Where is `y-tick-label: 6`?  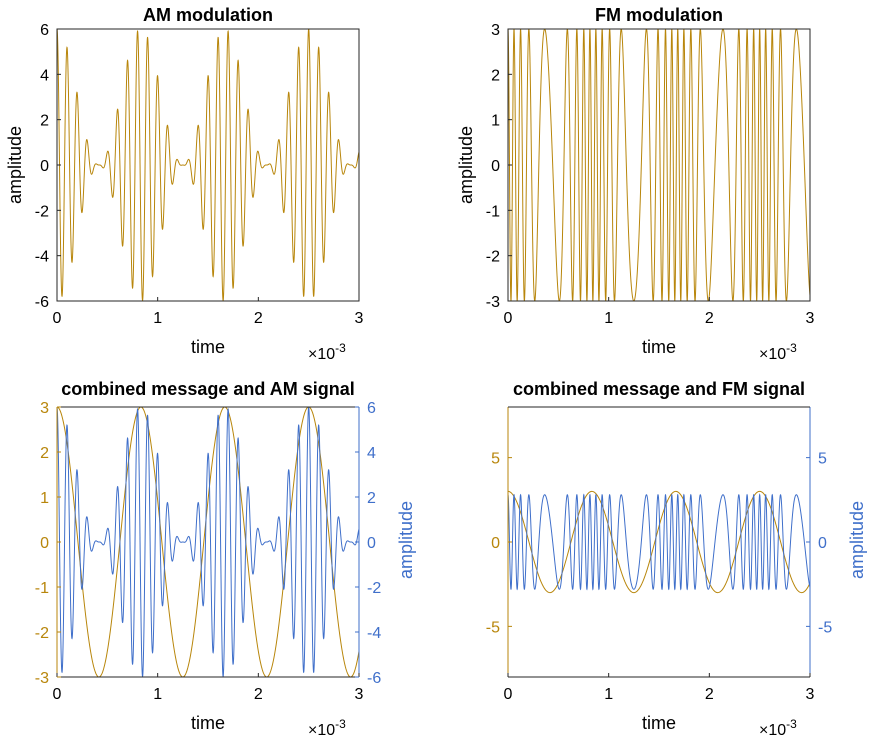 y-tick-label: 6 is located at coordinates (44, 30).